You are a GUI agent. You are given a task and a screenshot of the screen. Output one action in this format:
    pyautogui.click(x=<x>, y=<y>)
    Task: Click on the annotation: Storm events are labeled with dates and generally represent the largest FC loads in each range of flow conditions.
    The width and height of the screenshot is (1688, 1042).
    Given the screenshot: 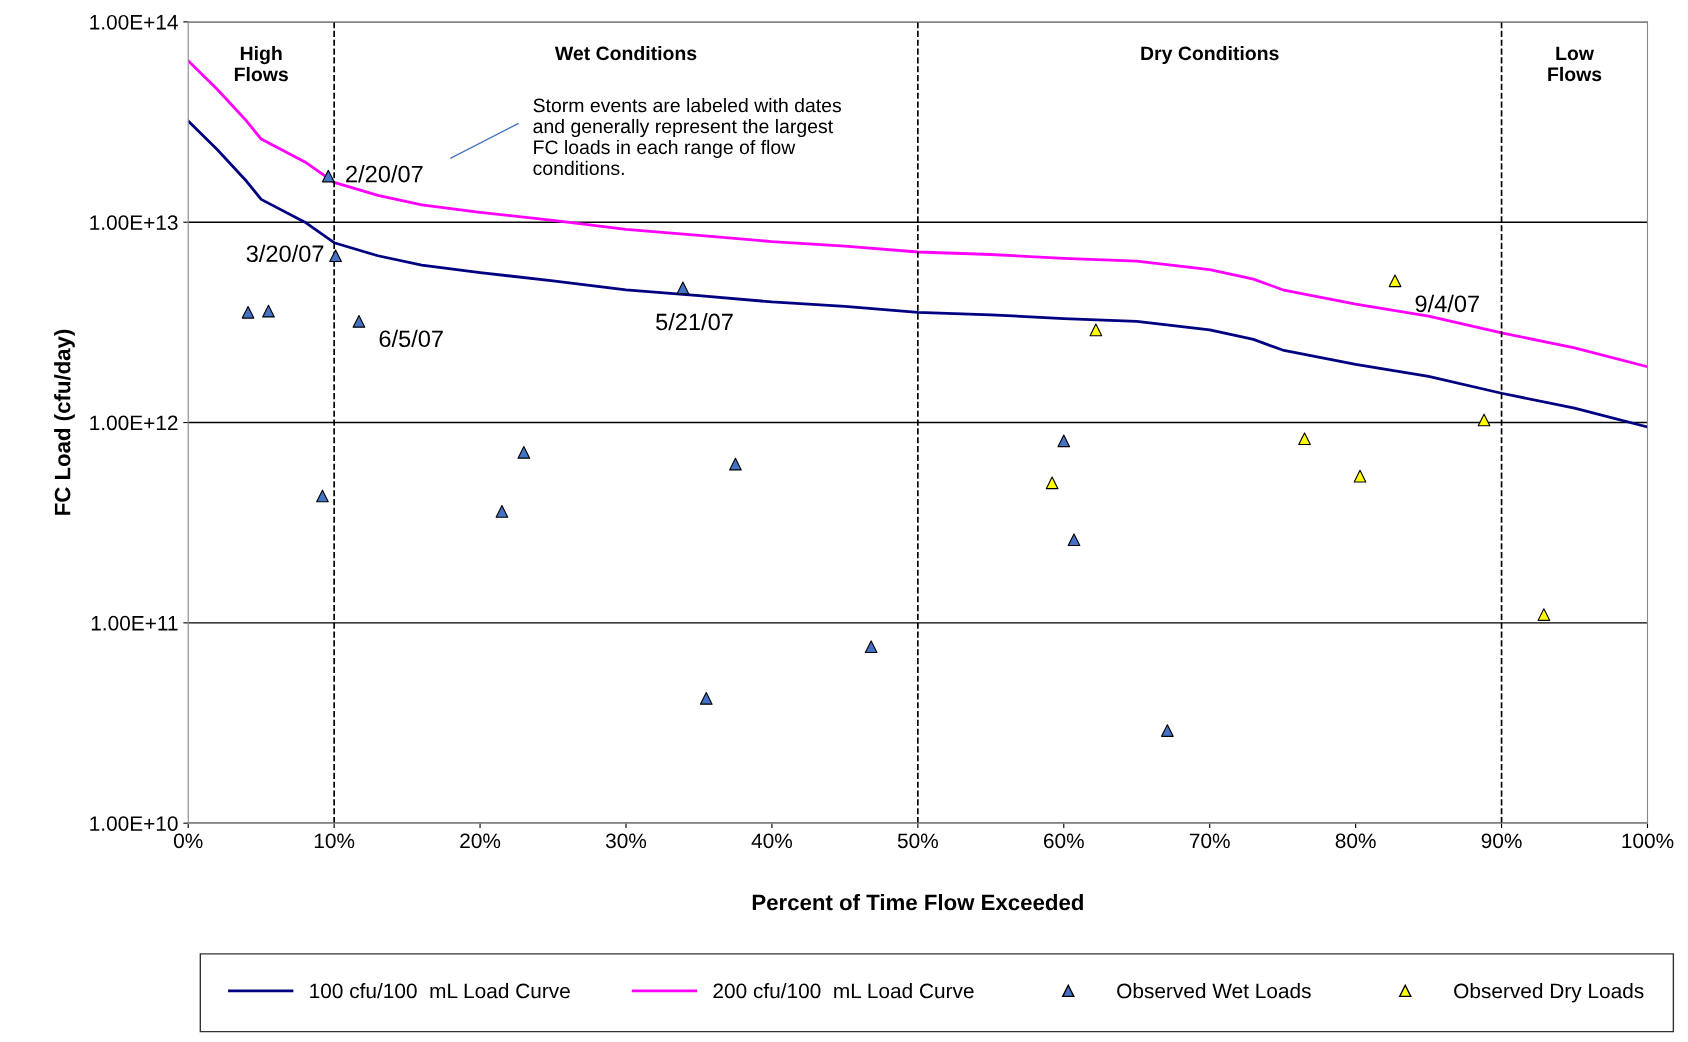 What is the action you would take?
    pyautogui.click(x=687, y=137)
    